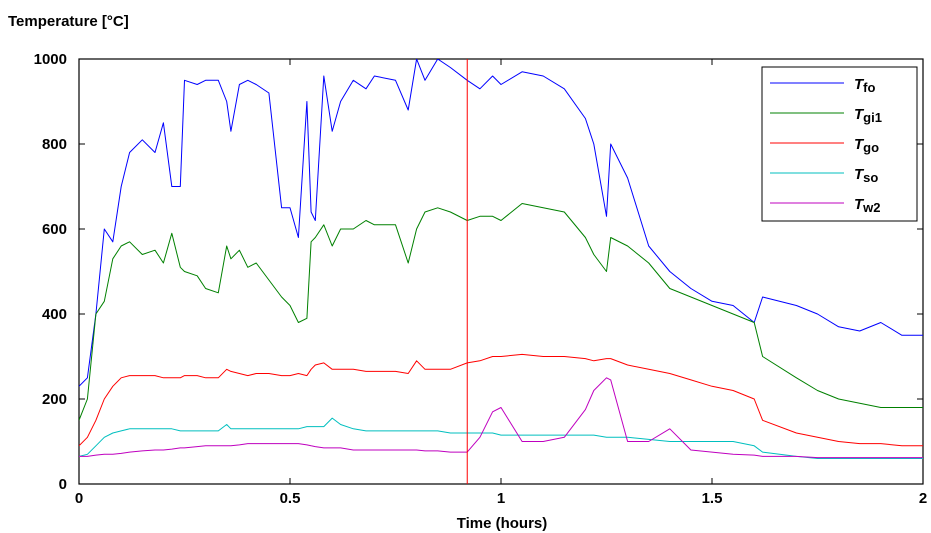  I want to click on y-tick-label: 600, so click(54, 229).